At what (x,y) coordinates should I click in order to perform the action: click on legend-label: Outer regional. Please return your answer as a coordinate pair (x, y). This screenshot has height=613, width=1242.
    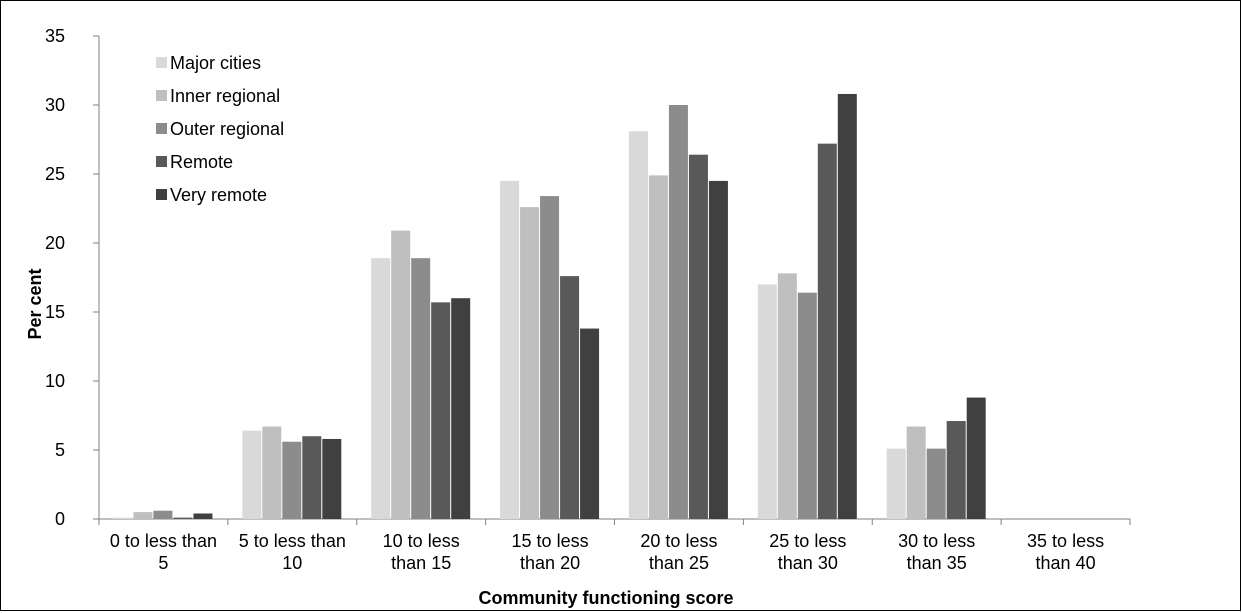
    Looking at the image, I should click on (227, 129).